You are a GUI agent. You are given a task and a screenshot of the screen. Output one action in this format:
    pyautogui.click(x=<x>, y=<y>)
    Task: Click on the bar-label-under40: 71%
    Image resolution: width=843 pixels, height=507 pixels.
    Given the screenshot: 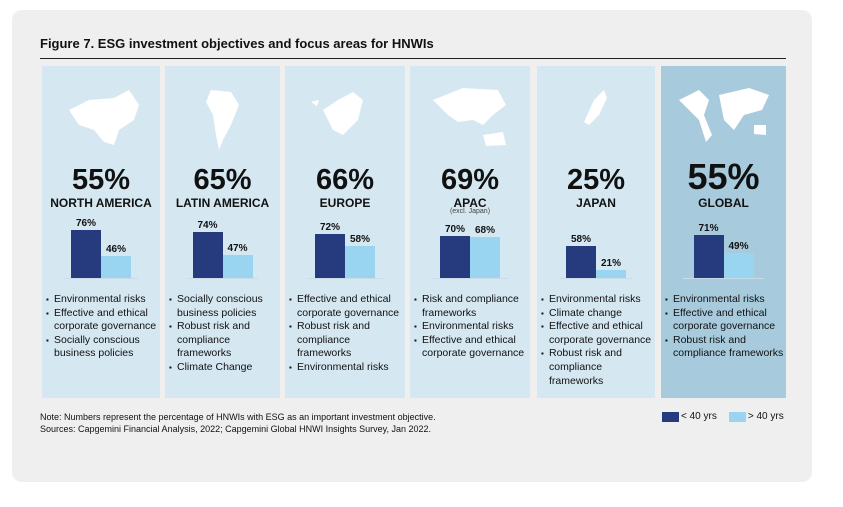 What is the action you would take?
    pyautogui.click(x=708, y=228)
    